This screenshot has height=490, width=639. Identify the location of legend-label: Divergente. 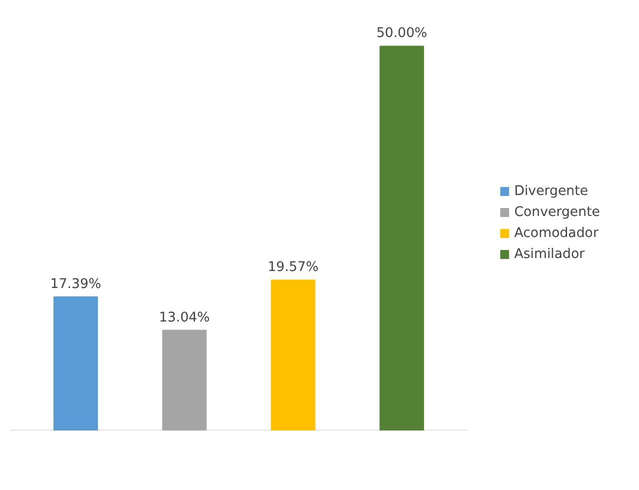
(551, 191).